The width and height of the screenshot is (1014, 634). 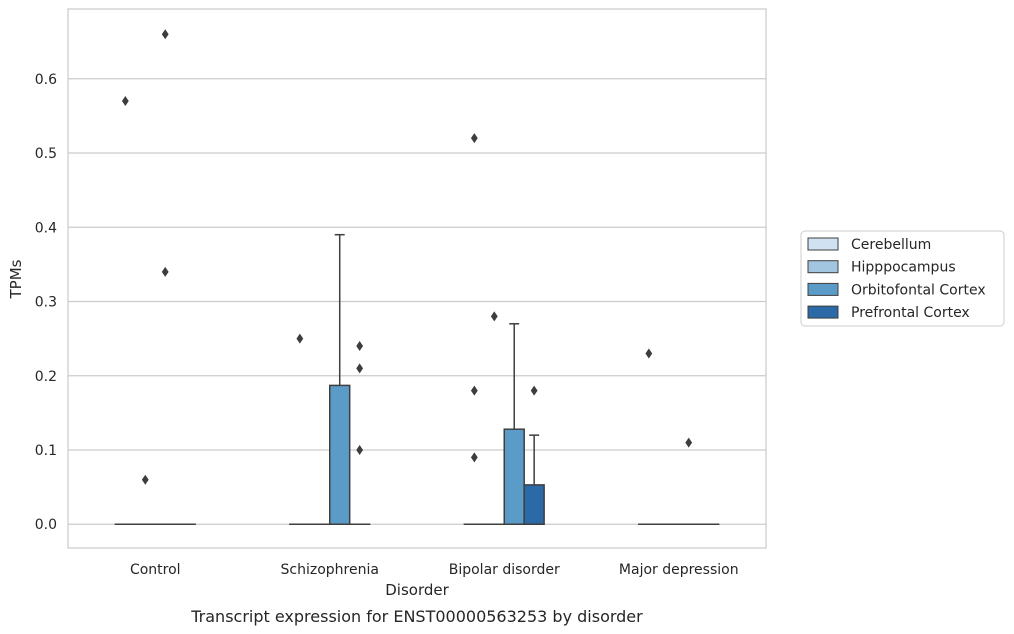 What do you see at coordinates (46, 228) in the screenshot?
I see `y-tick-label: 0.4` at bounding box center [46, 228].